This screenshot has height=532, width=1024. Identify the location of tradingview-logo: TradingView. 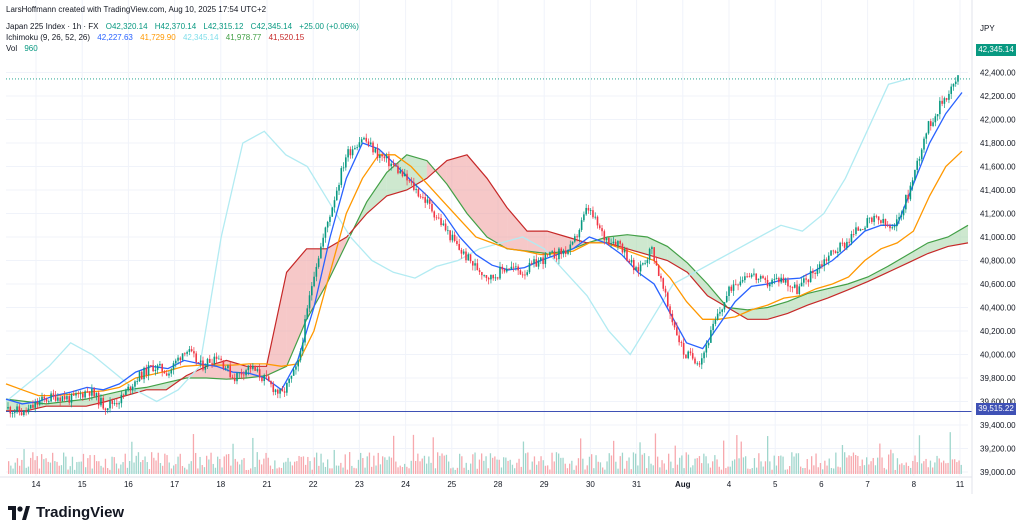
(66, 512).